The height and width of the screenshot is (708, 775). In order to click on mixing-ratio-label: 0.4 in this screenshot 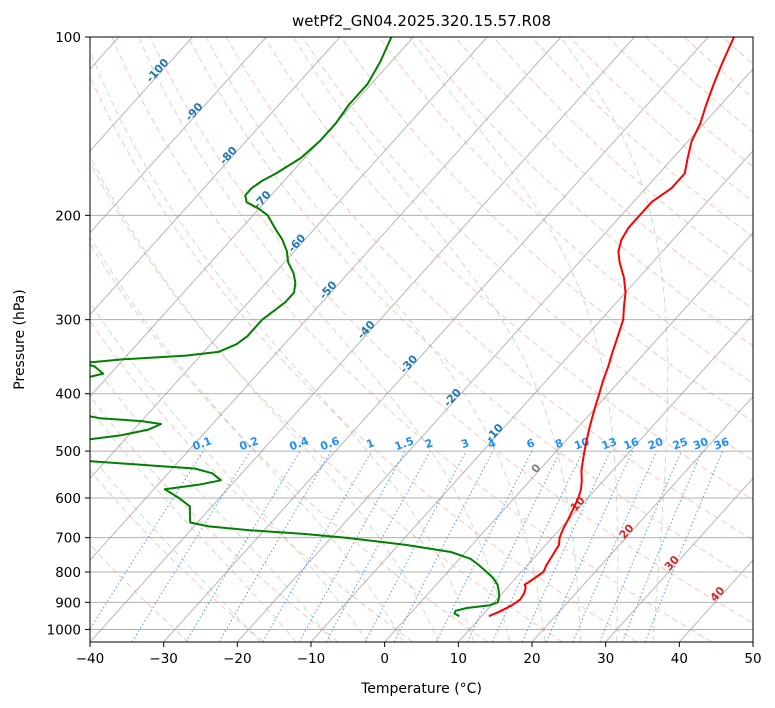, I will do `click(299, 443)`.